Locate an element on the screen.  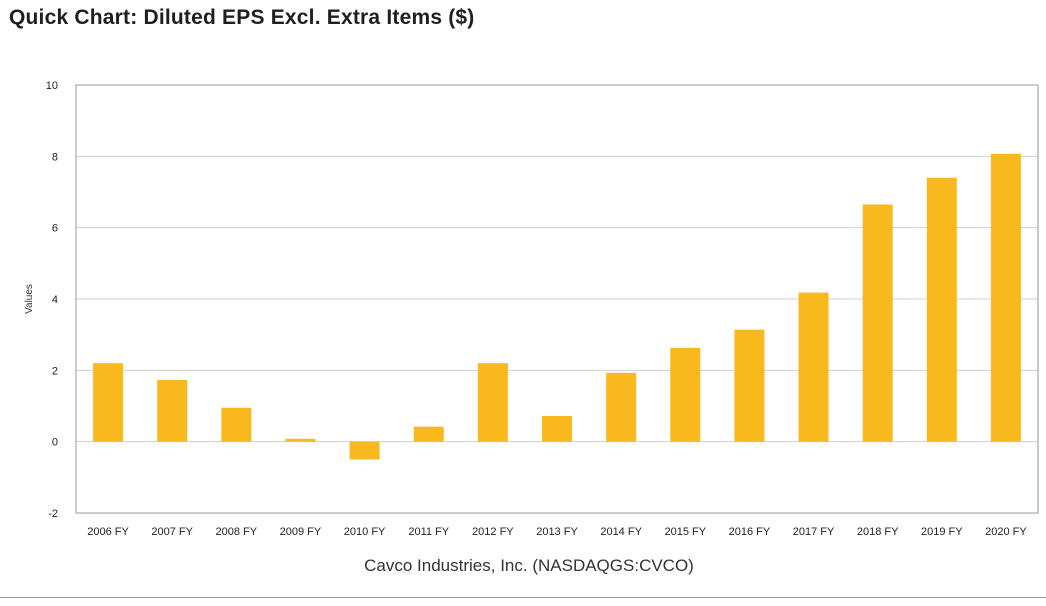
bar-2010-fy is located at coordinates (364, 450).